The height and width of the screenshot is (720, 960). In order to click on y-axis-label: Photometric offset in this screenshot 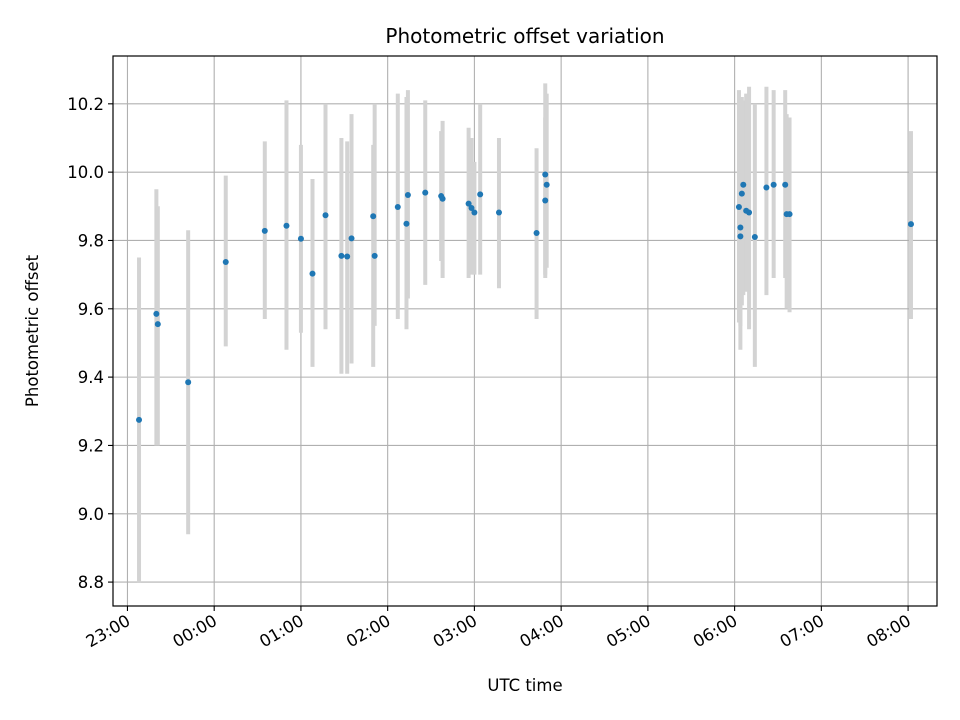, I will do `click(32, 330)`.